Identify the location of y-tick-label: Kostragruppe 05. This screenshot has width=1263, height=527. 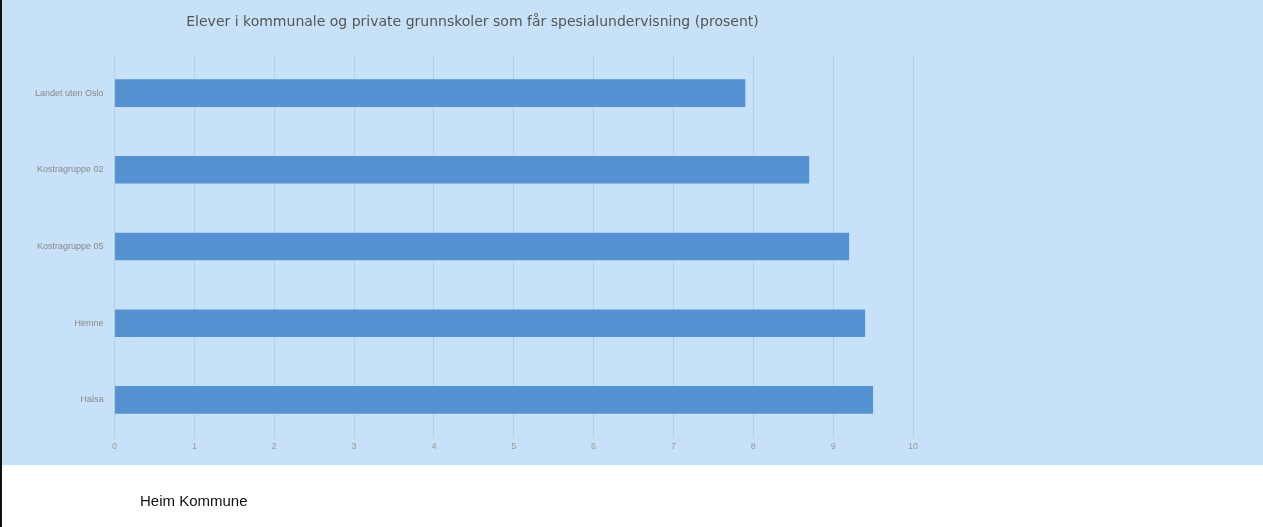
(70, 245).